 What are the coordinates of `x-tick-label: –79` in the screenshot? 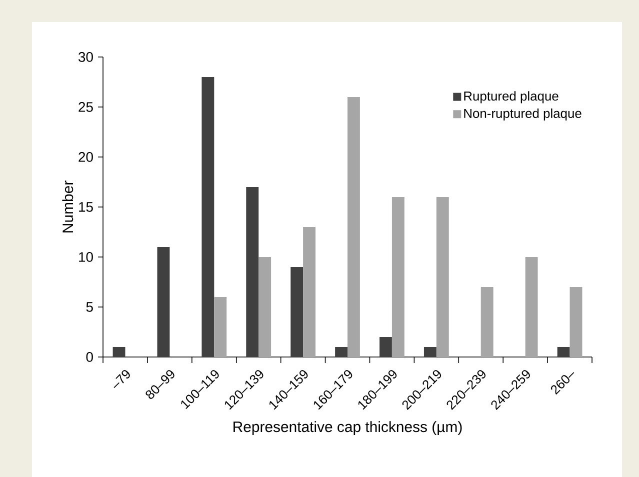 It's located at (122, 379).